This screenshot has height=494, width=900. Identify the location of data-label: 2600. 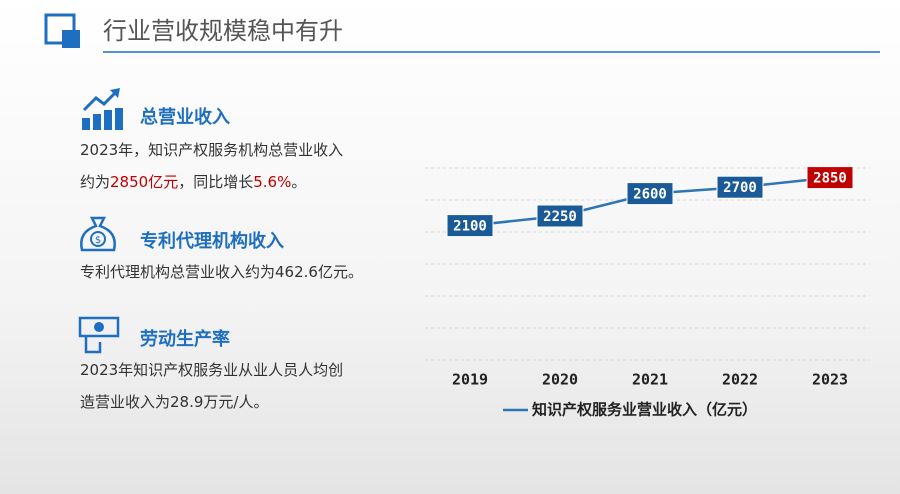
(650, 195).